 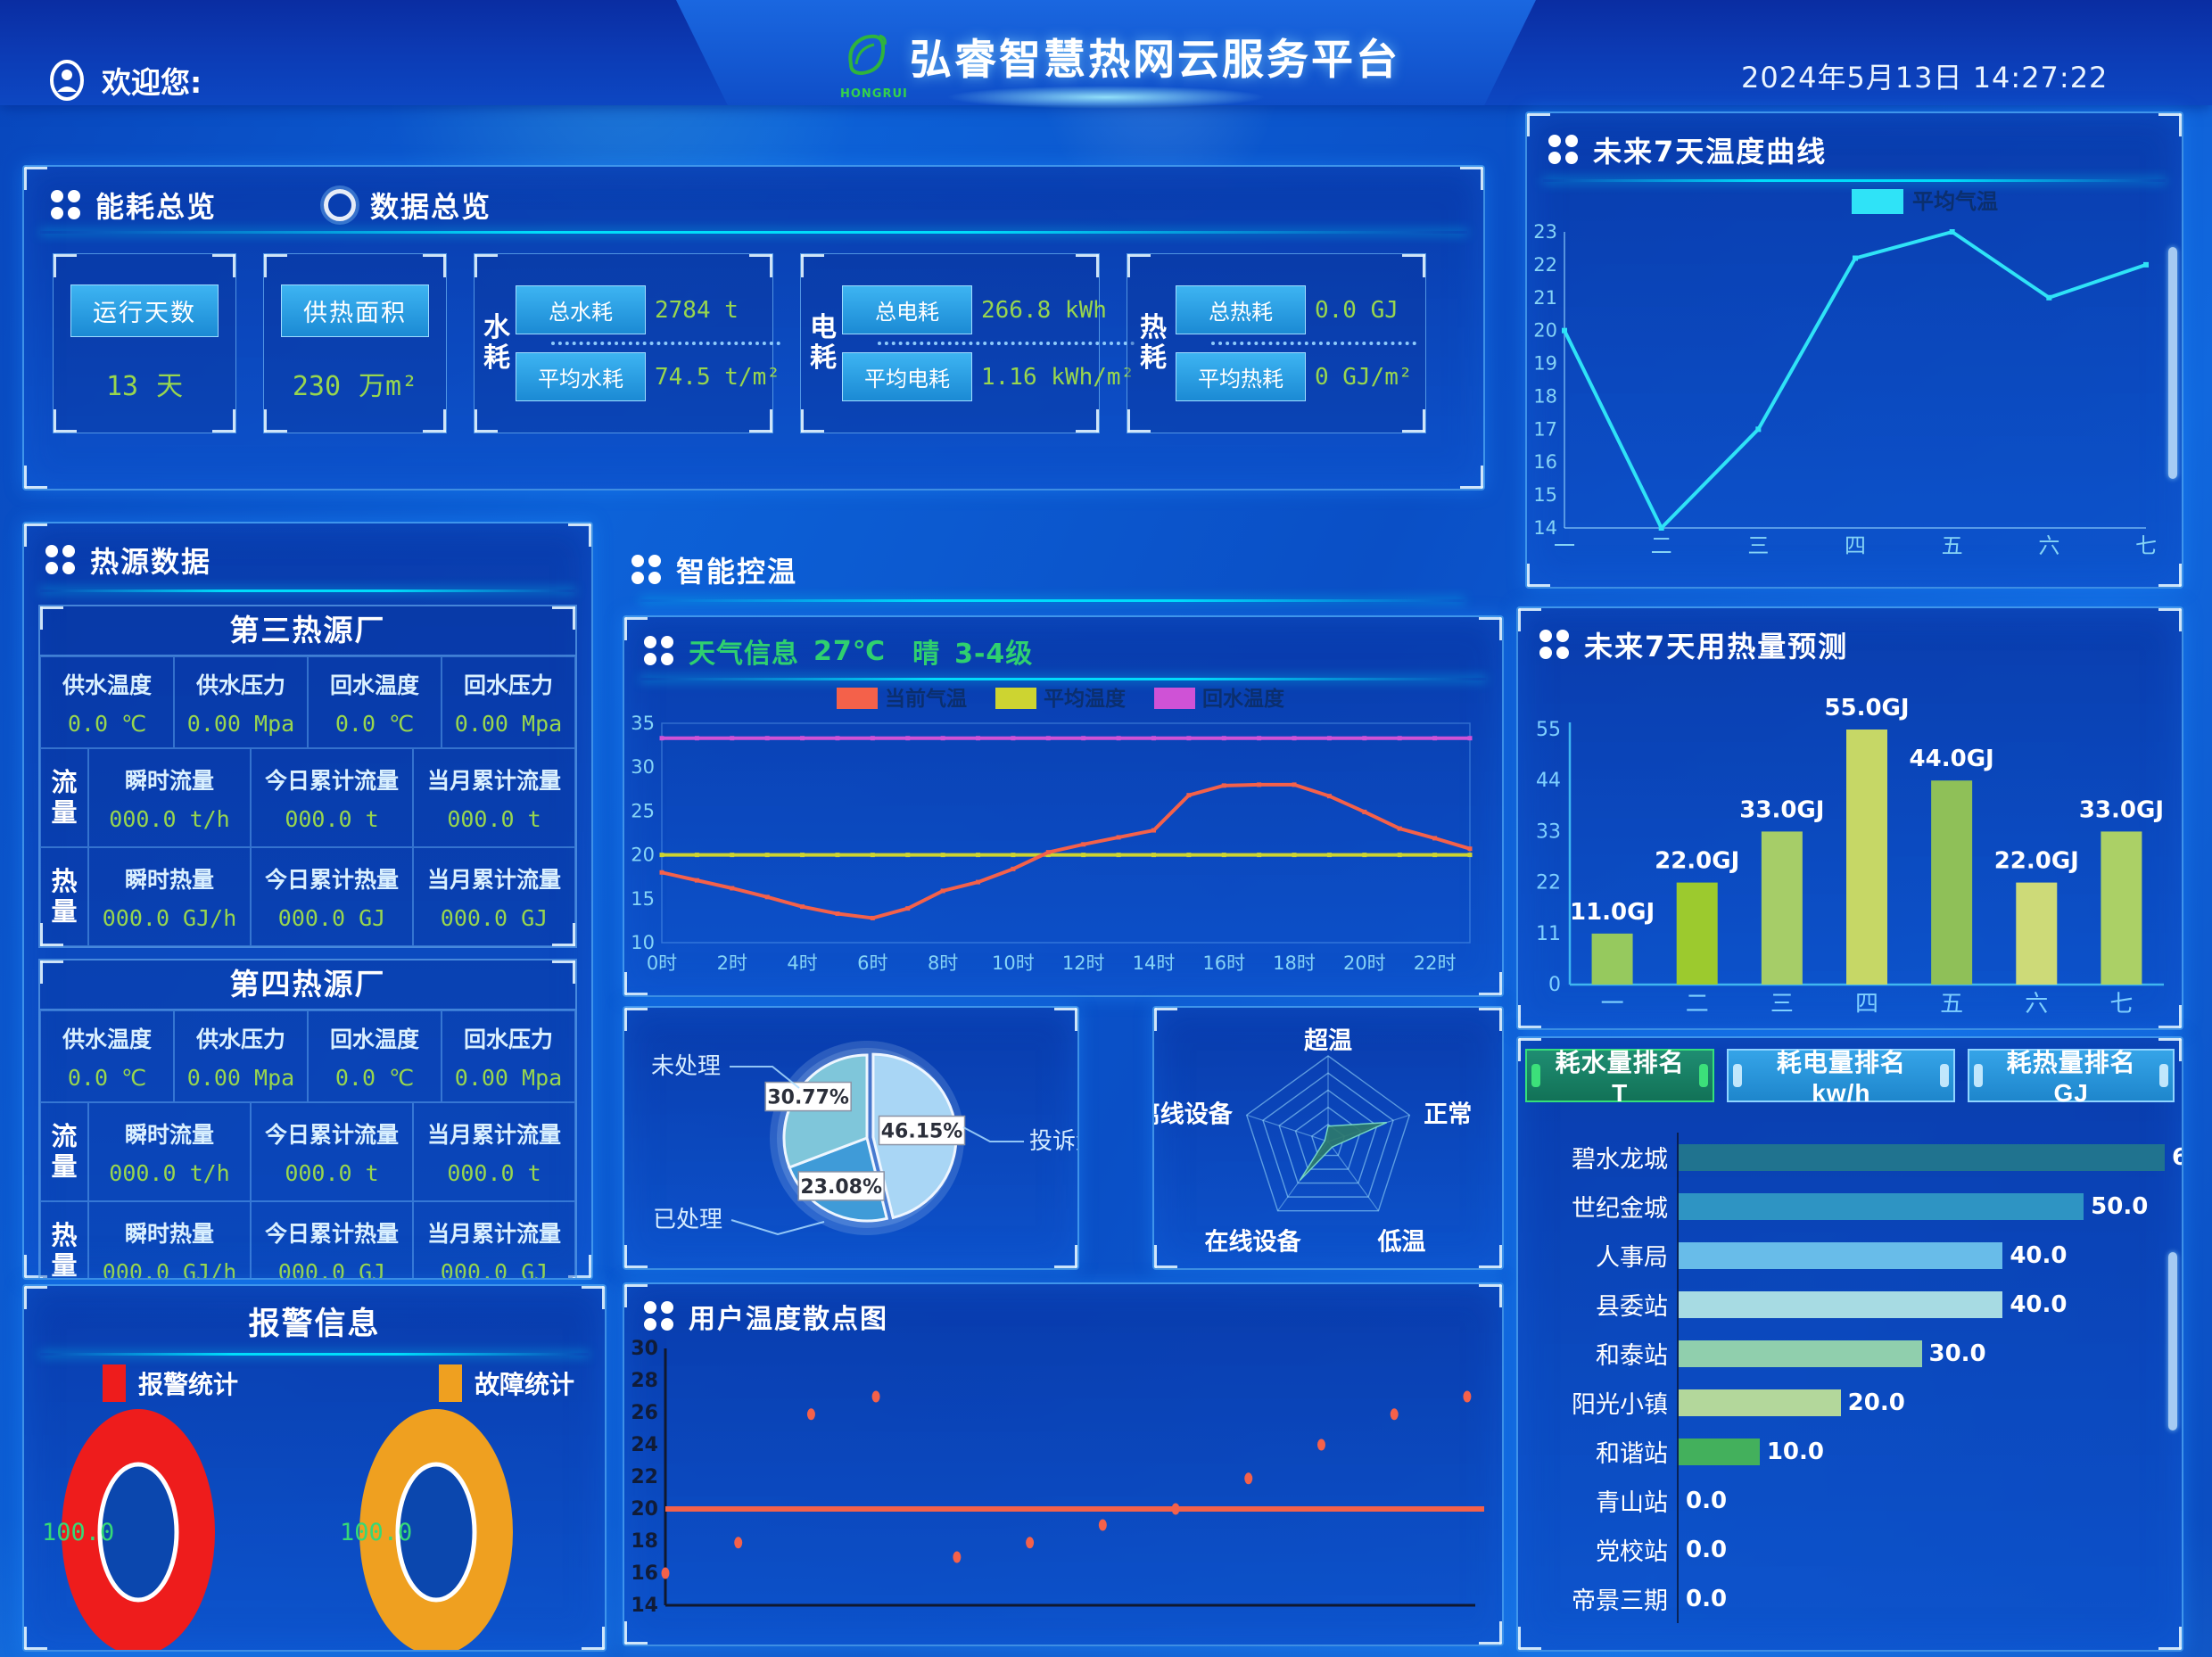 I want to click on metric-label-button: 总热耗, so click(x=1241, y=309).